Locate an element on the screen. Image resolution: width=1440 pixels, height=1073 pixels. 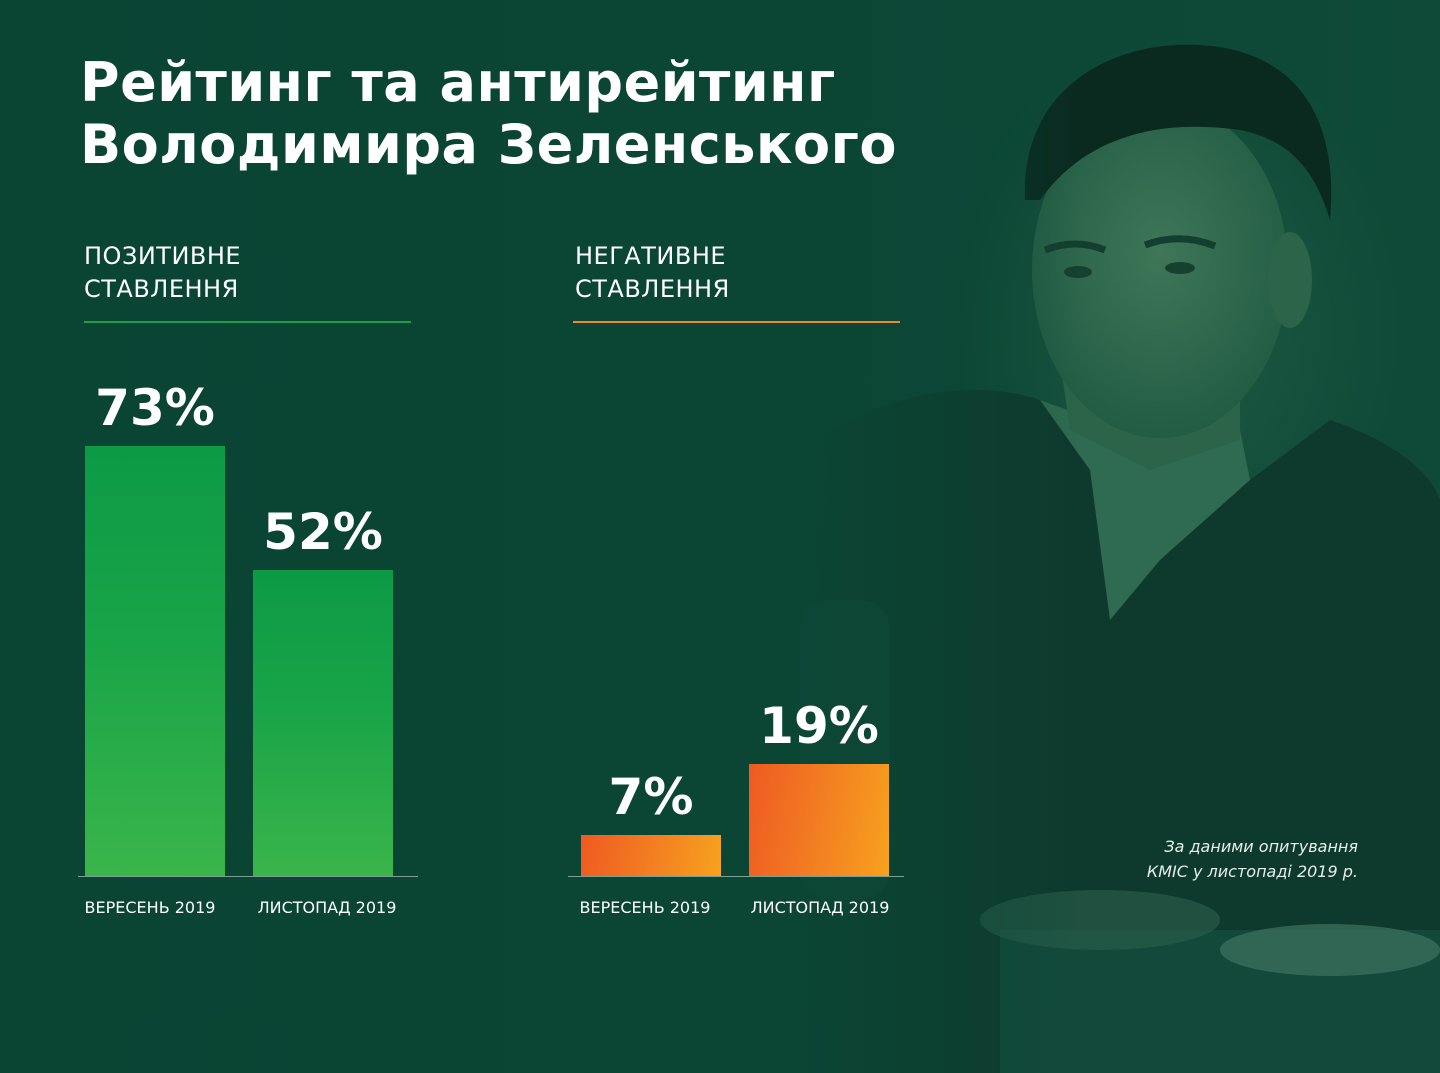
category-label-positive-september: ВЕРЕСЕНЬ 2019 is located at coordinates (150, 907).